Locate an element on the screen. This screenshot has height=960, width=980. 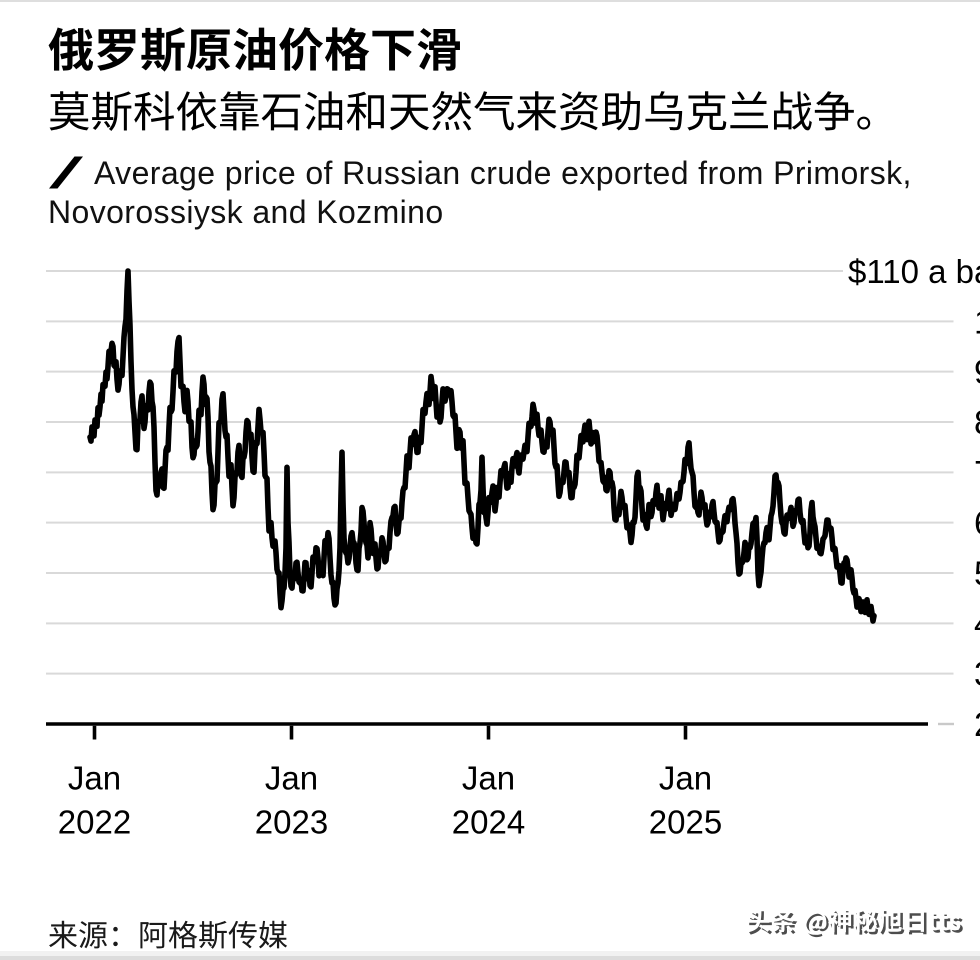
legend-label-line2: Novorossiysk and Kozmino is located at coordinates (246, 212).